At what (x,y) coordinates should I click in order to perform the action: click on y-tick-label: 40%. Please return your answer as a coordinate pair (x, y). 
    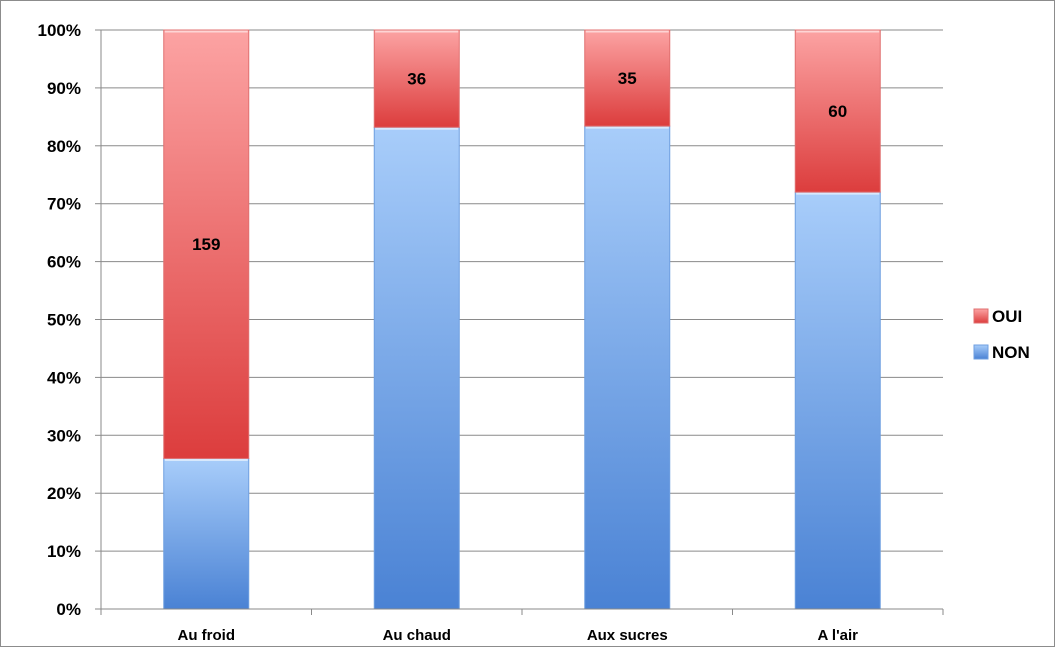
    Looking at the image, I should click on (64, 377).